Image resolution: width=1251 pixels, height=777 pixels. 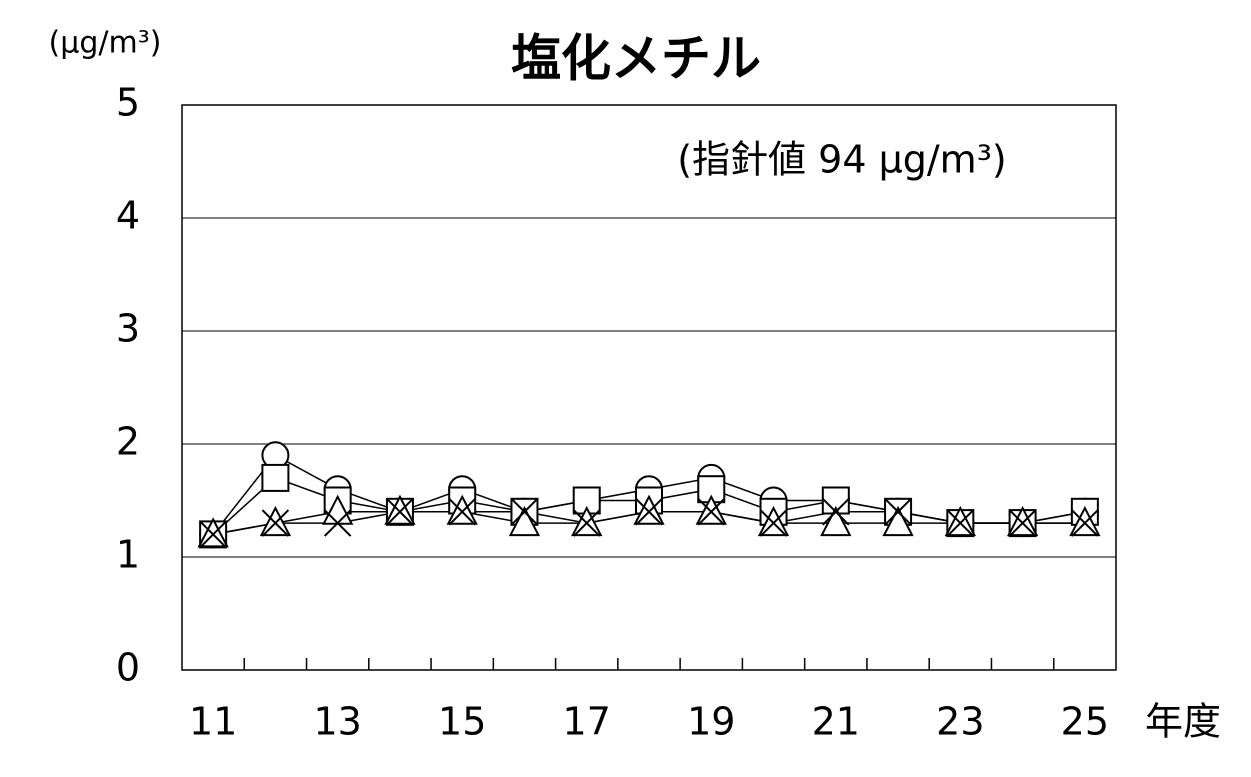 I want to click on y-tick-label: 2, so click(x=128, y=442).